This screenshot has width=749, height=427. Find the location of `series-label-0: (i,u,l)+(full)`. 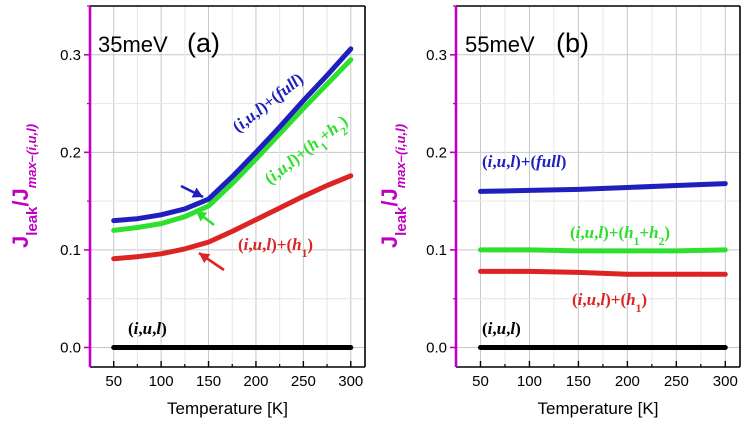

series-label-0: (i,u,l)+(full) is located at coordinates (524, 161).